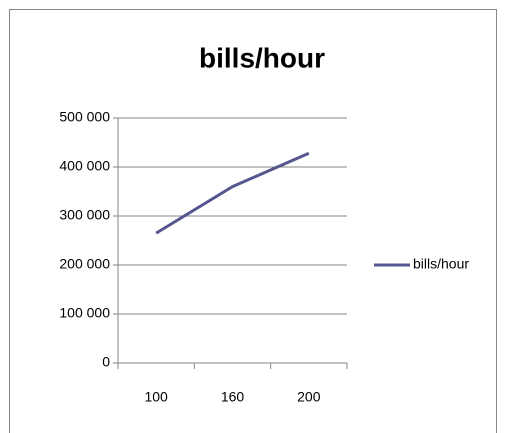 Image resolution: width=505 pixels, height=433 pixels. Describe the element at coordinates (106, 362) in the screenshot. I see `y-tick-label: 0` at that location.